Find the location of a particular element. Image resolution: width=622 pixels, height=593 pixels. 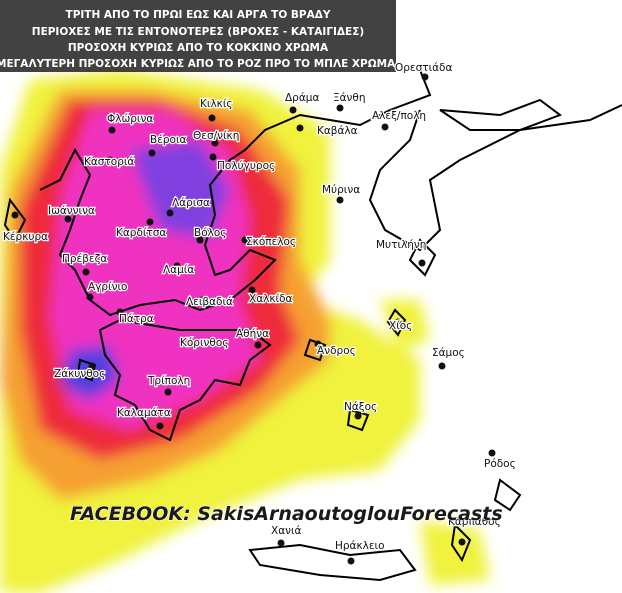

city-label: Κάρπαθος is located at coordinates (474, 522).